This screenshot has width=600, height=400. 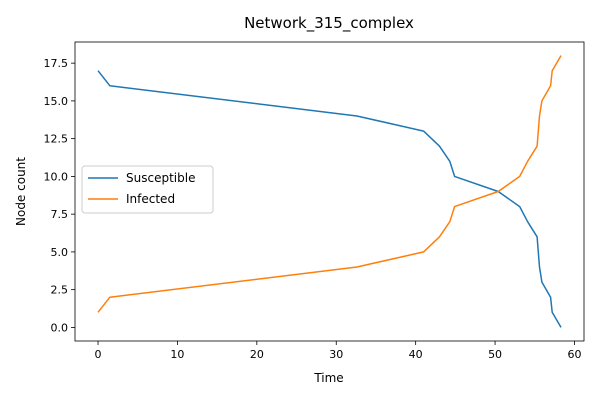 What do you see at coordinates (329, 23) in the screenshot?
I see `chart-title: Network_315_complex` at bounding box center [329, 23].